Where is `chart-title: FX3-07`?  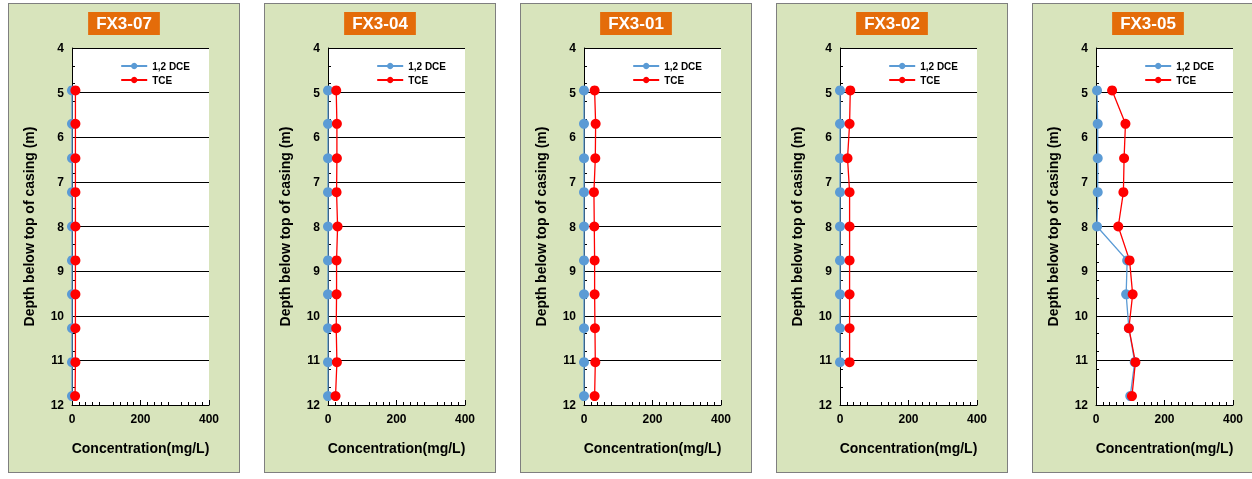 chart-title: FX3-07 is located at coordinates (124, 23).